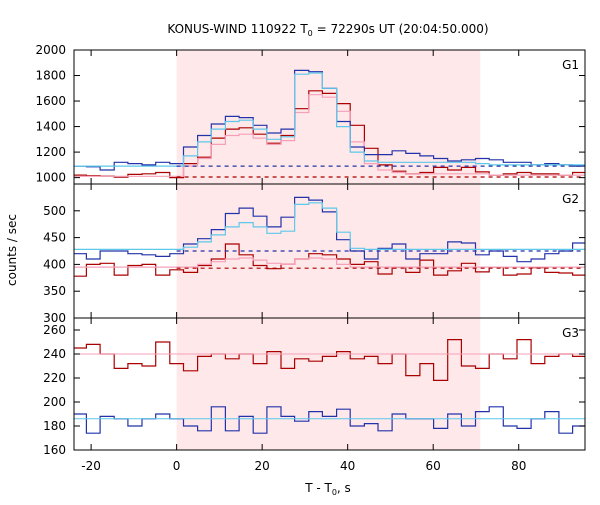 The height and width of the screenshot is (505, 600). What do you see at coordinates (329, 420) in the screenshot?
I see `series-g3-2-detector2-step` at bounding box center [329, 420].